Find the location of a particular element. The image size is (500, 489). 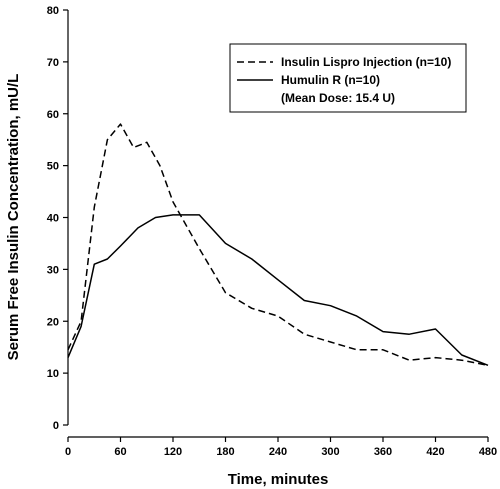

legend-box is located at coordinates (348, 78).